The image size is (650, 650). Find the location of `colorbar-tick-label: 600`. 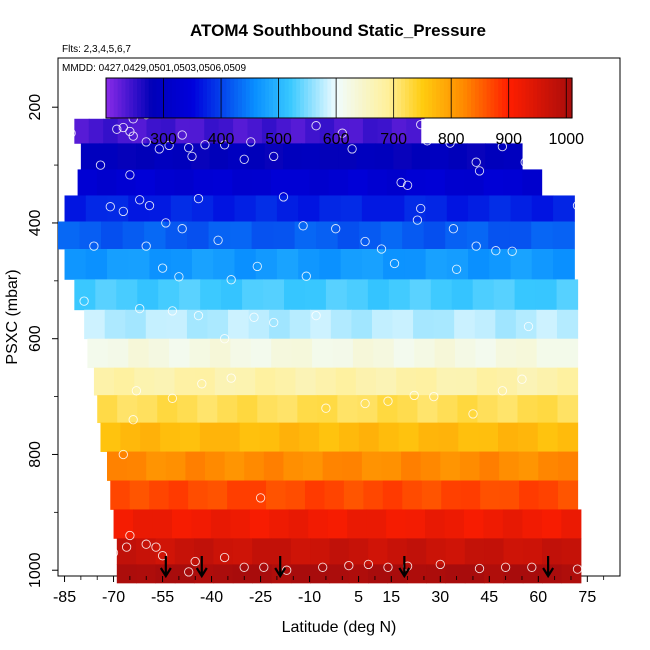

colorbar-tick-label: 600 is located at coordinates (336, 139).